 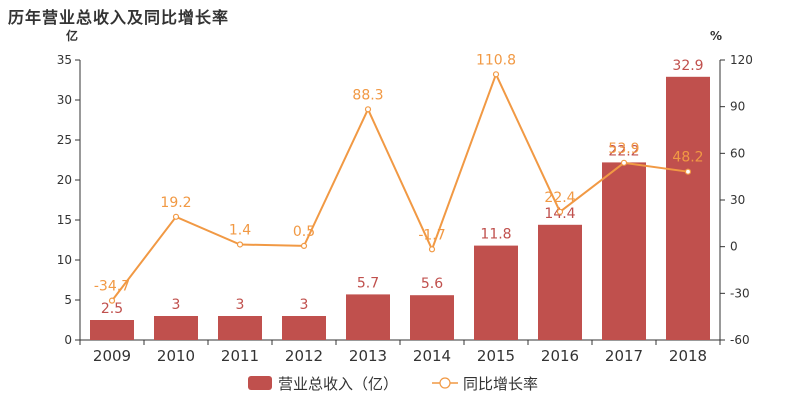 I want to click on line-value-label: 1.4, so click(x=240, y=230).